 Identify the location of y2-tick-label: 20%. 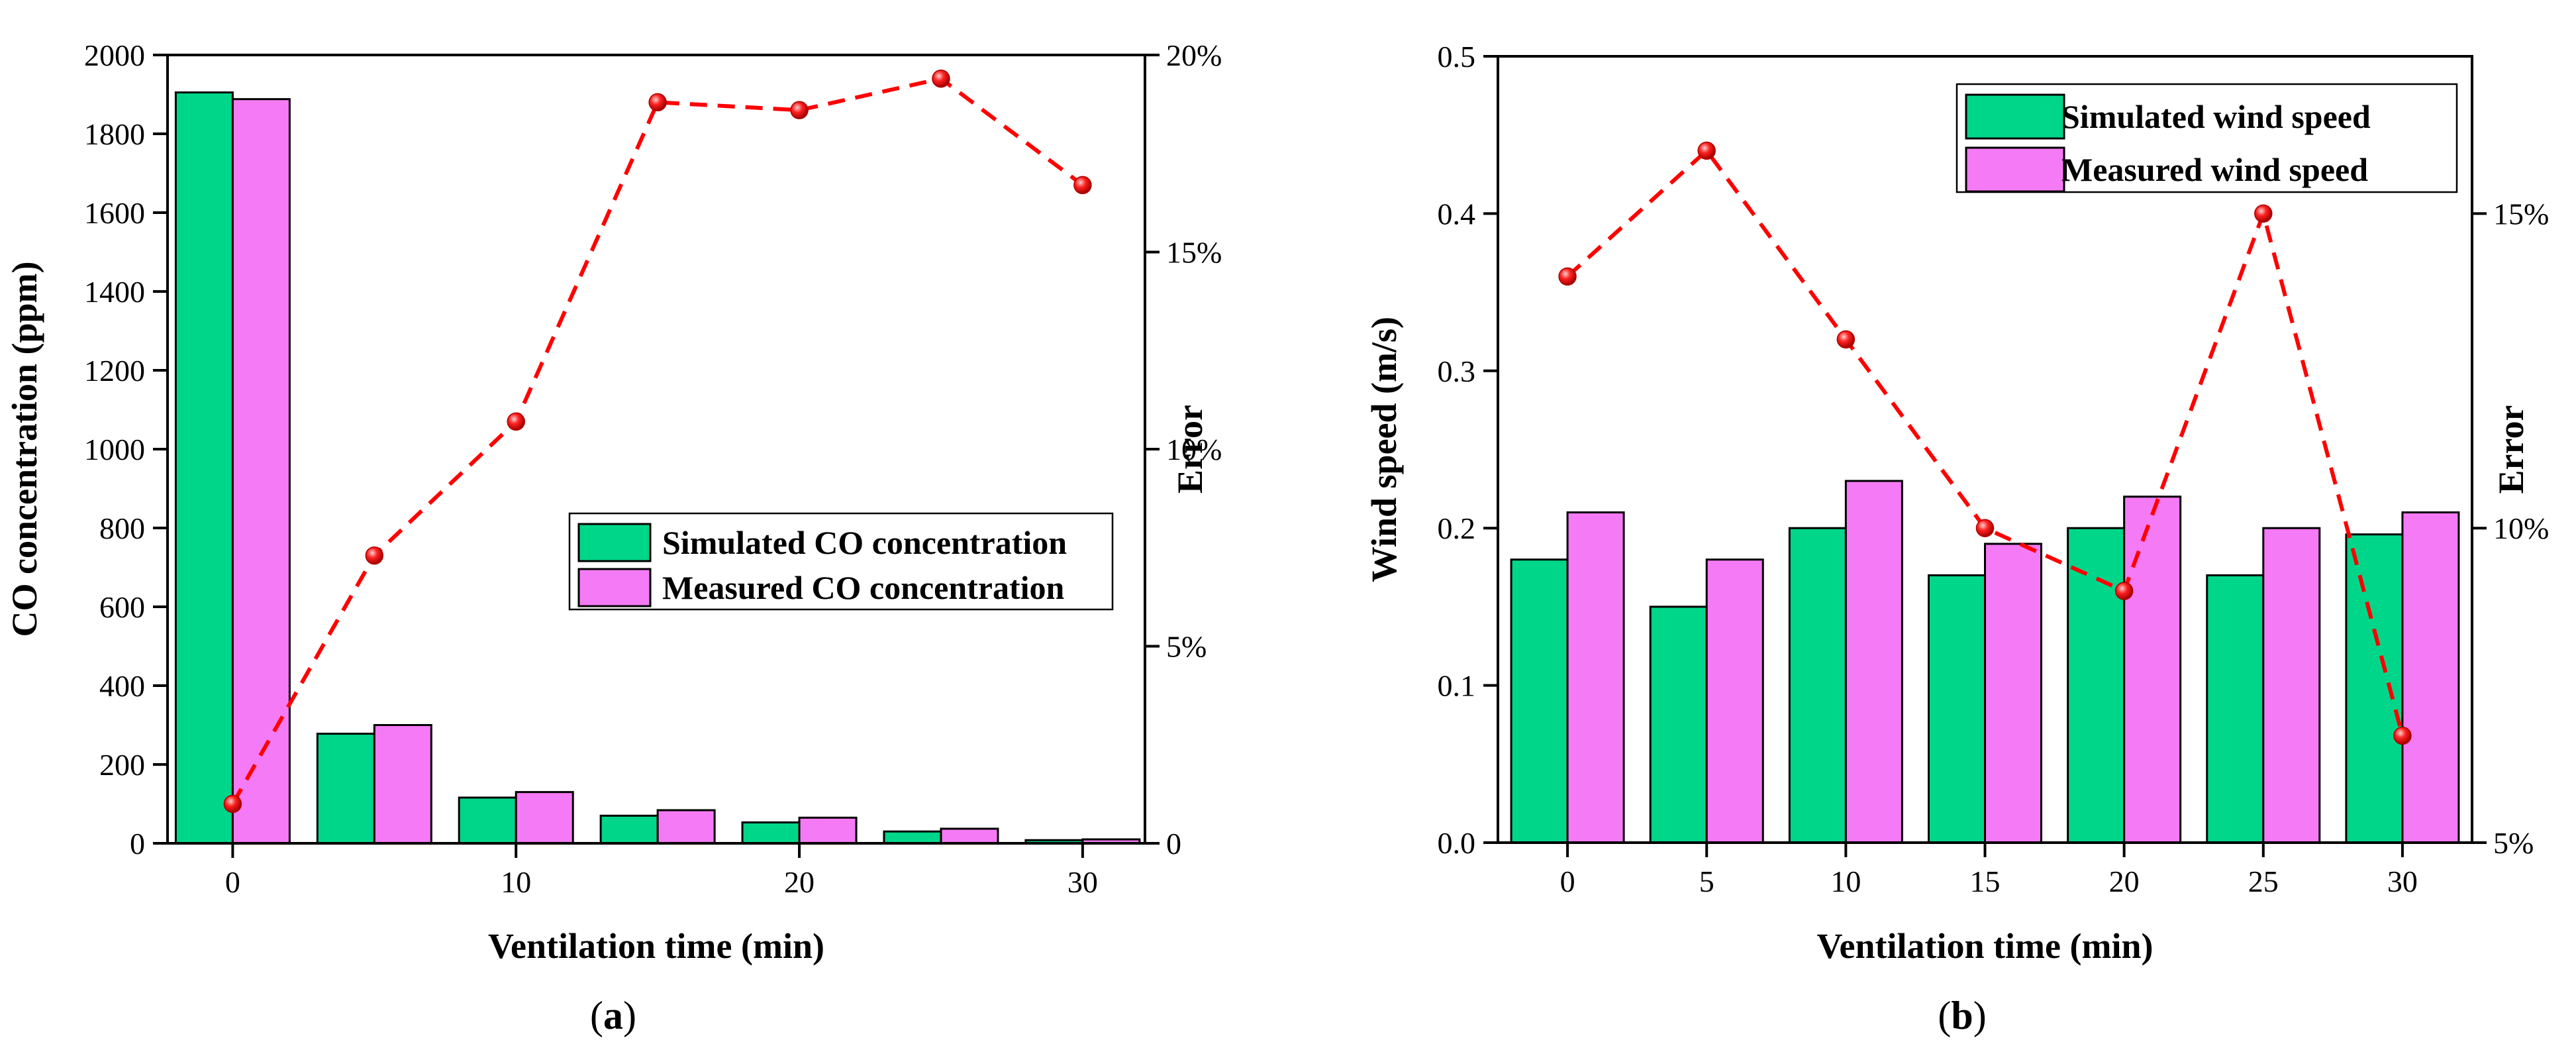
(1194, 55).